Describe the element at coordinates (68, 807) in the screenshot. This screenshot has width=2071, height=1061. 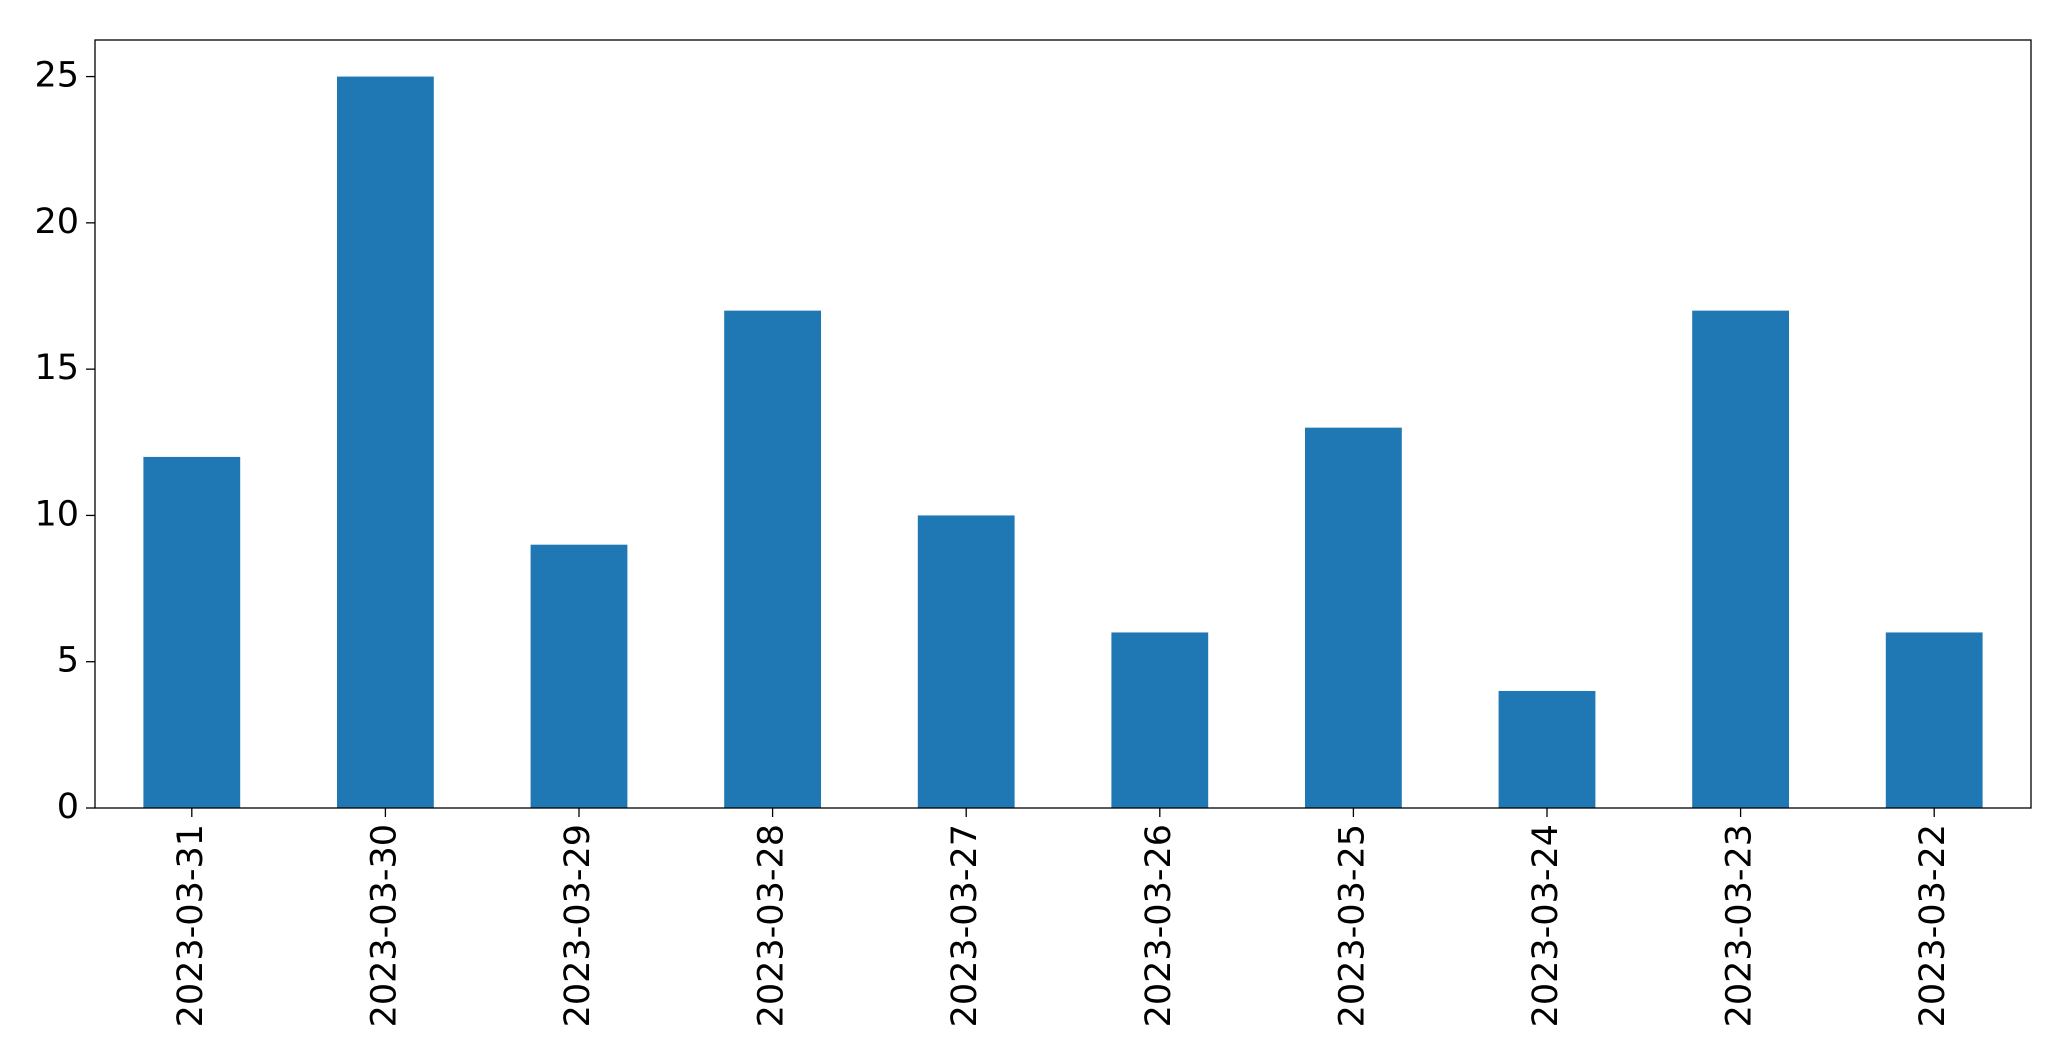
I see `y-tick-label: 0` at that location.